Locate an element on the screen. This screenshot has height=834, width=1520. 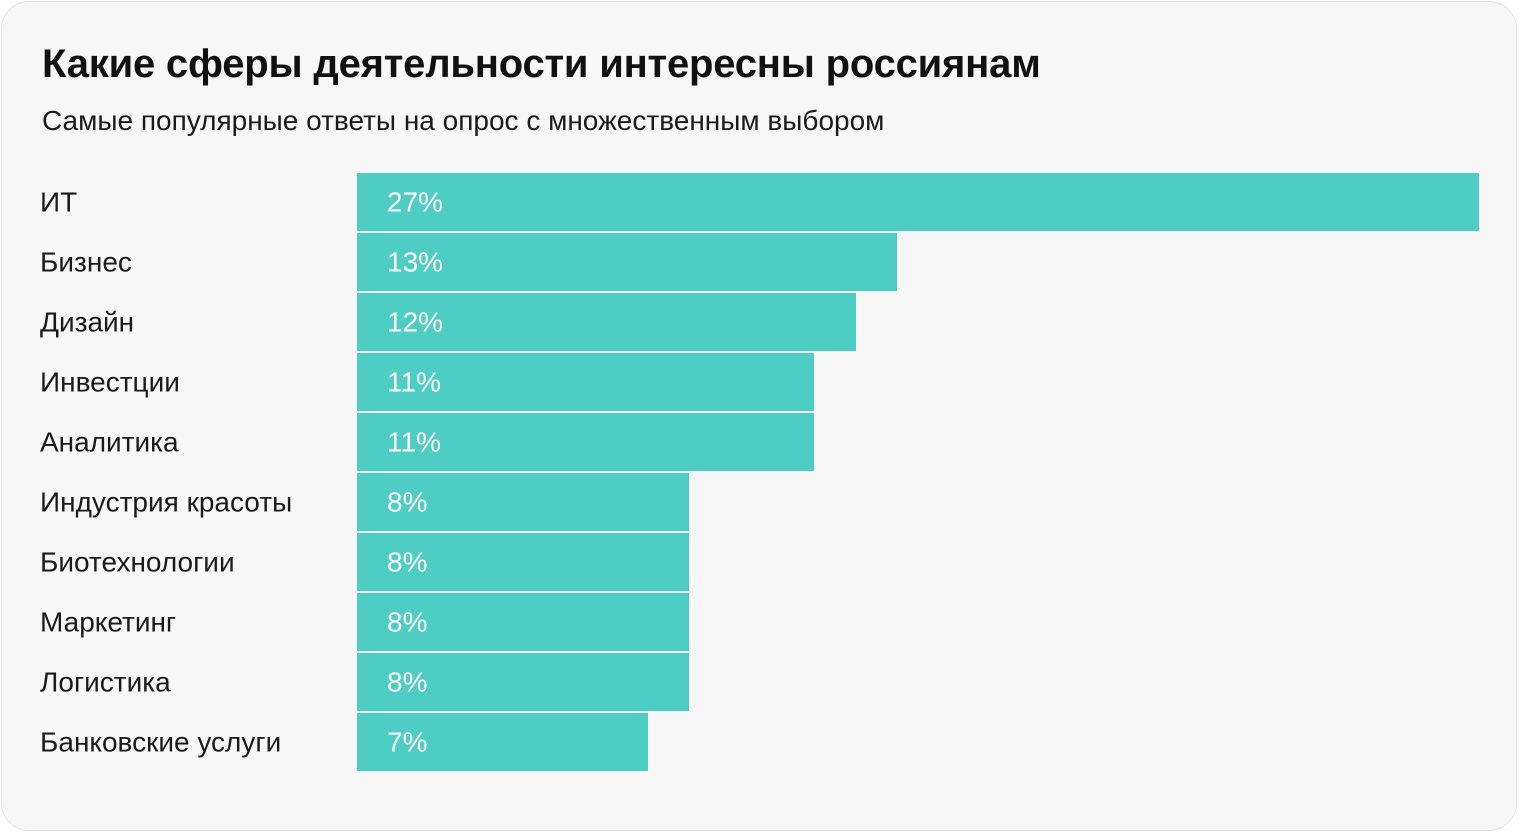
value-label-10: 7% is located at coordinates (407, 742).